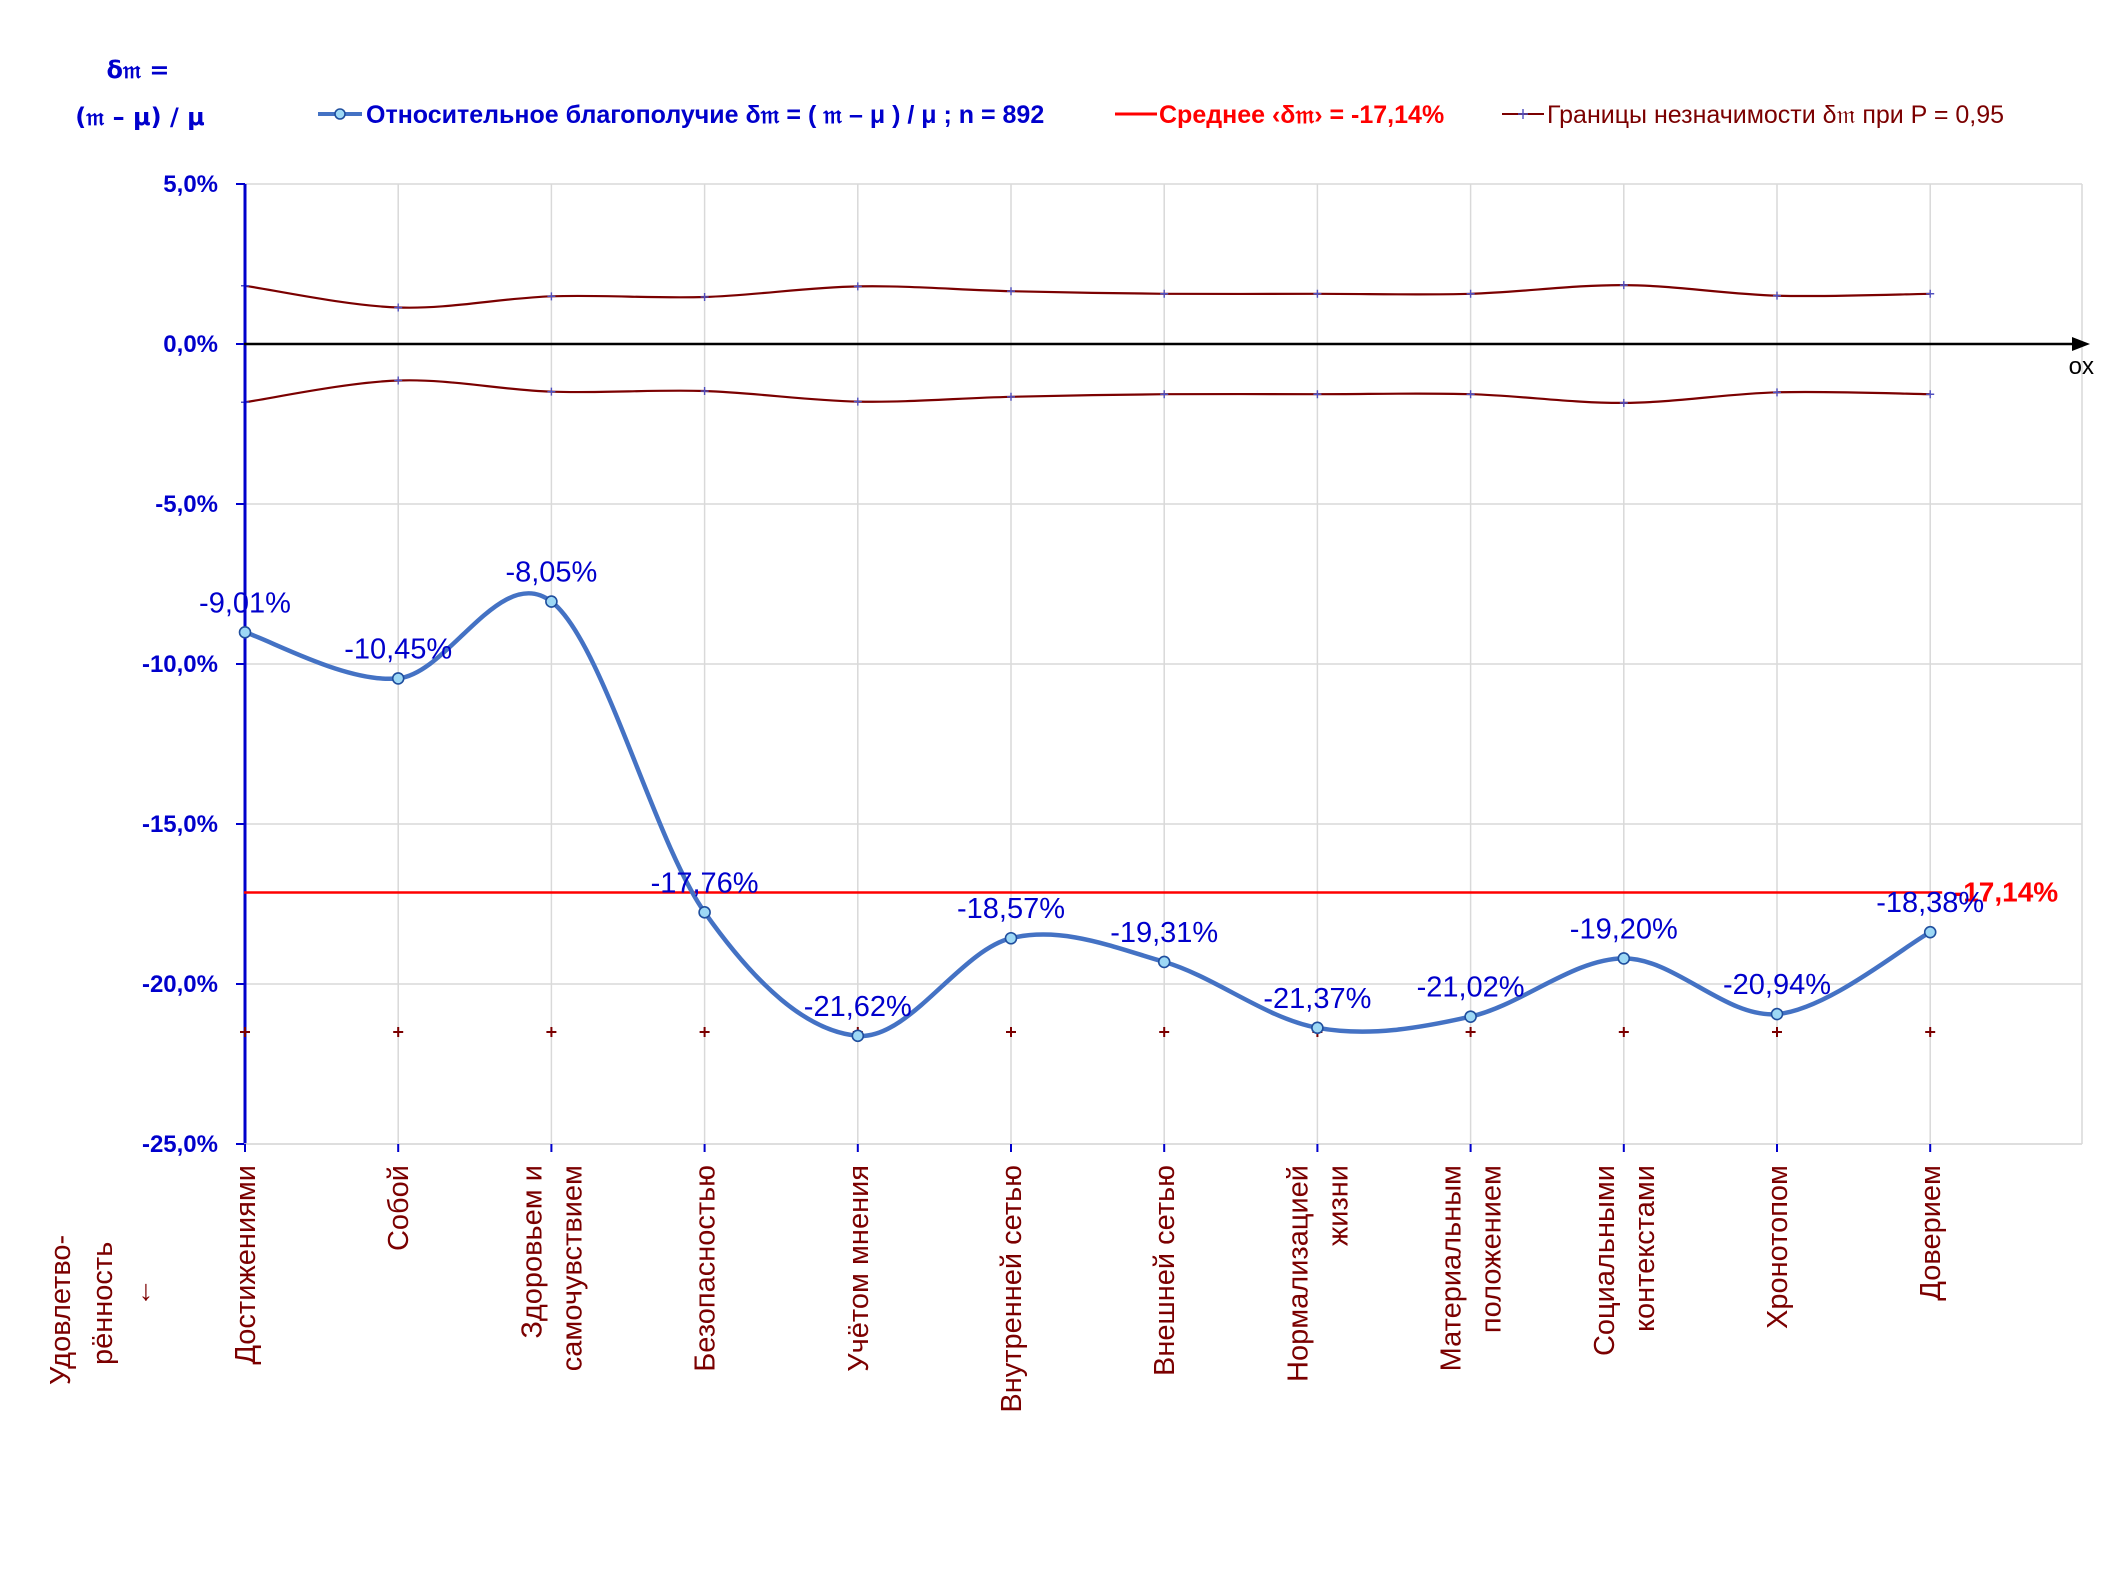  I want to click on upper-bound-line, so click(1087, 296).